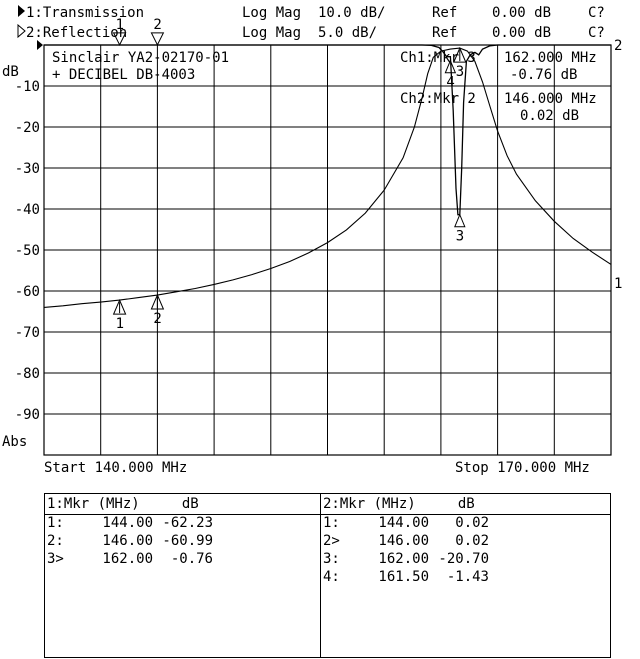  I want to click on marker-2-3: 3, so click(460, 229).